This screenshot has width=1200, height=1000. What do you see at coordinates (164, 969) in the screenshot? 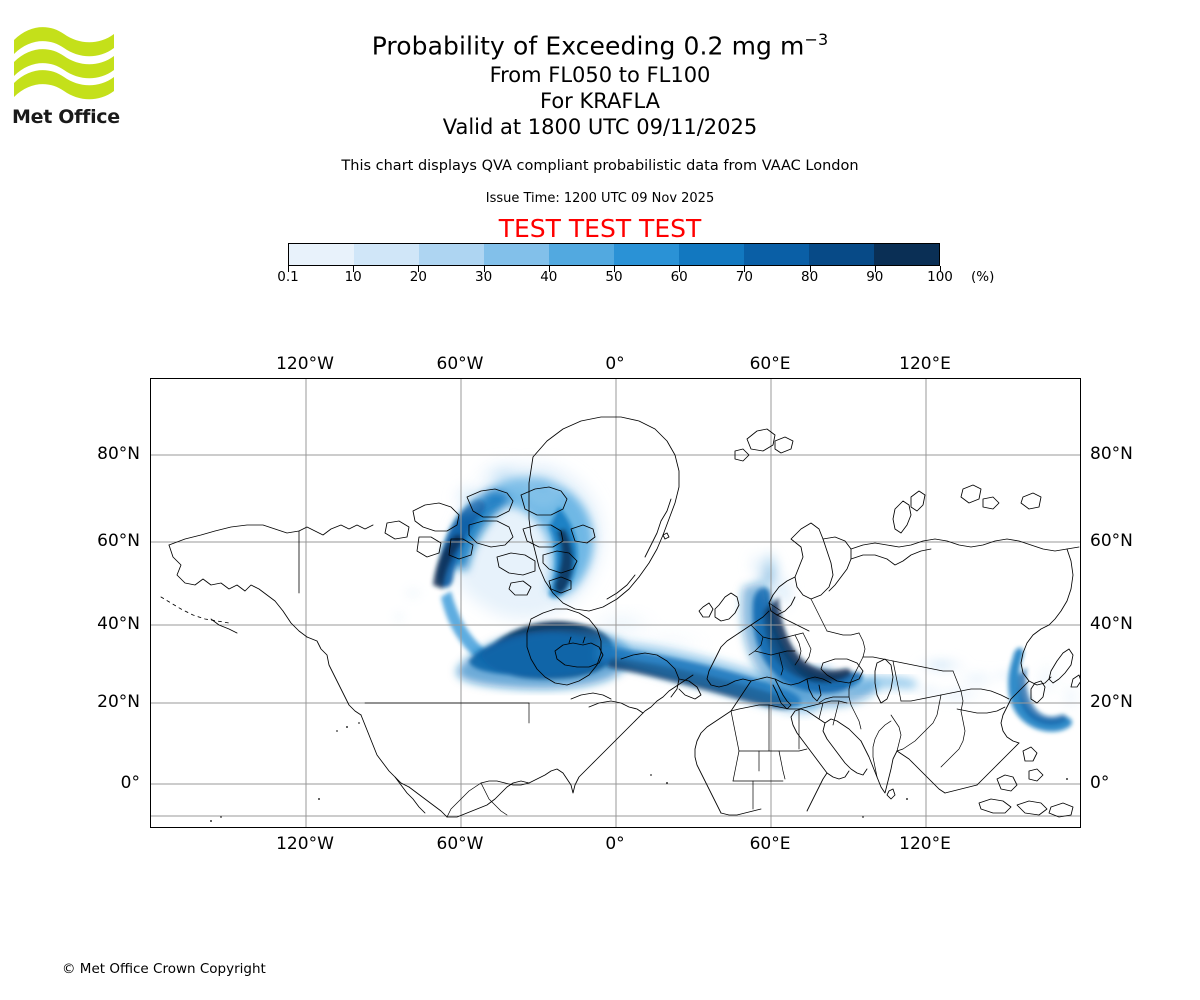
I see `copyright-text: © Met Office Crown Copyright` at bounding box center [164, 969].